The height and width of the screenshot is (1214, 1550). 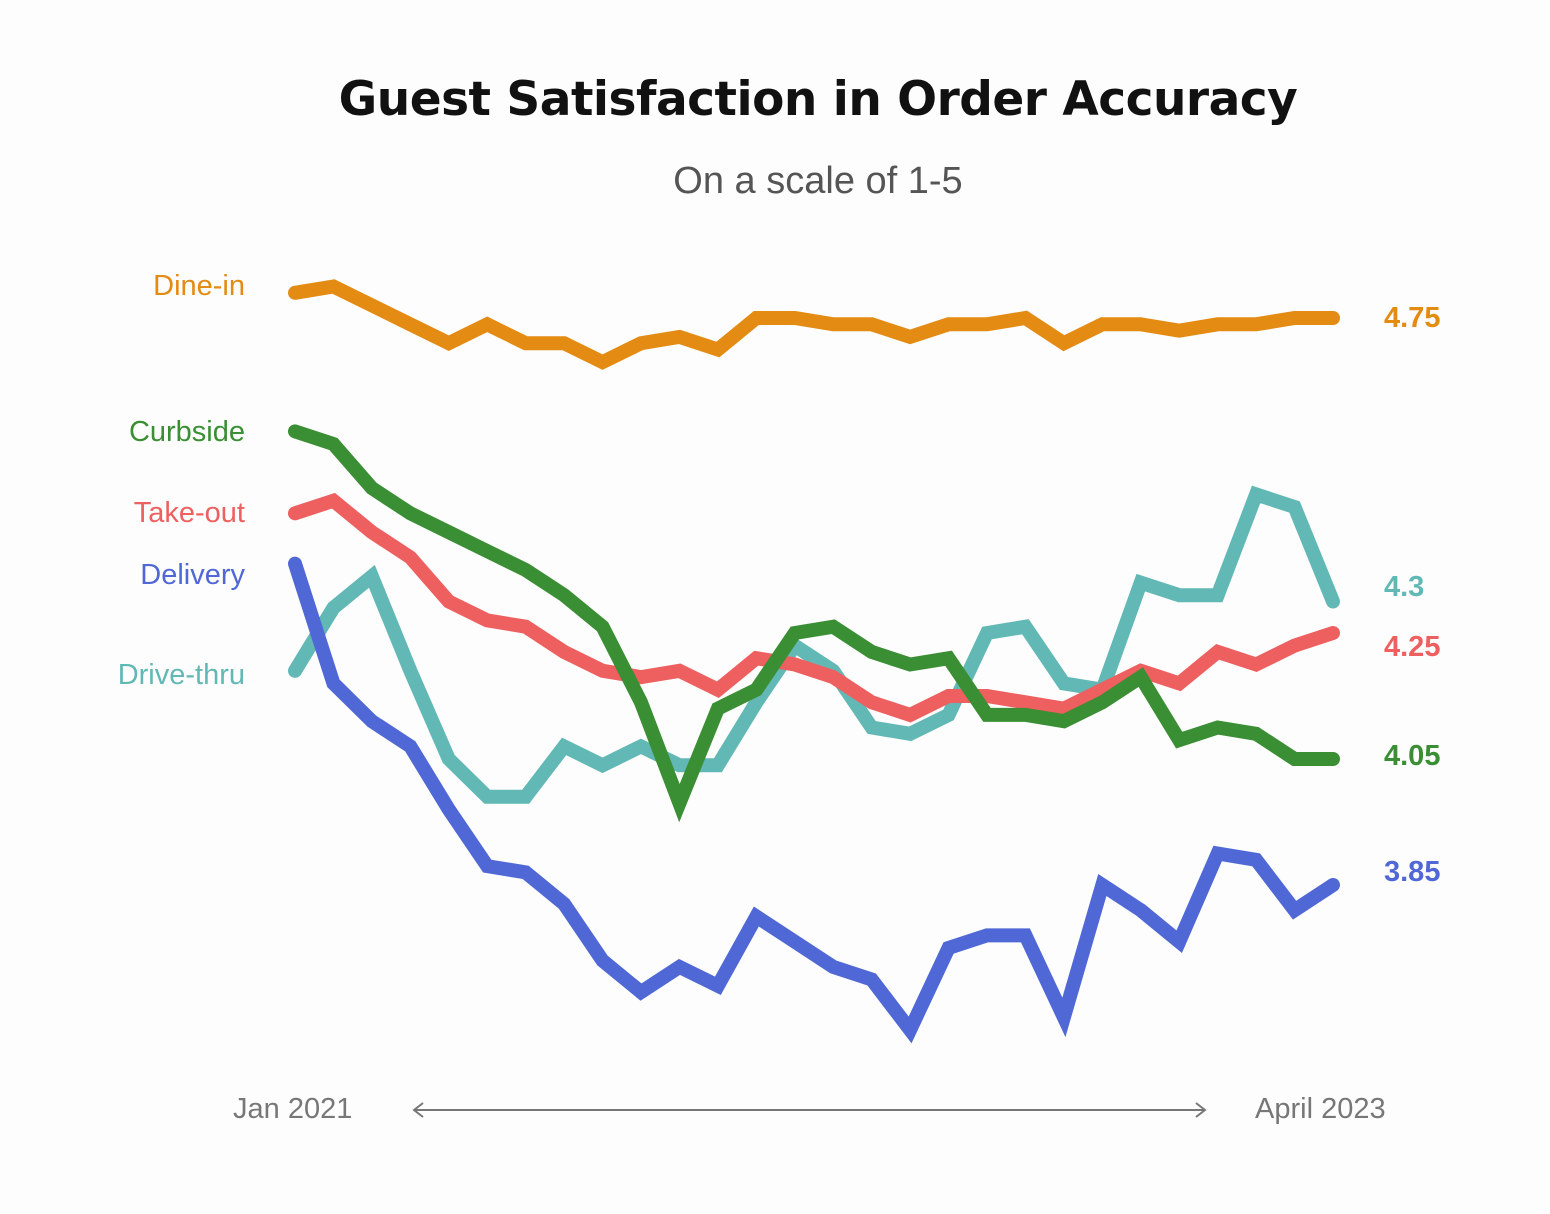 What do you see at coordinates (199, 286) in the screenshot?
I see `series-label-dine-in: Dine-in` at bounding box center [199, 286].